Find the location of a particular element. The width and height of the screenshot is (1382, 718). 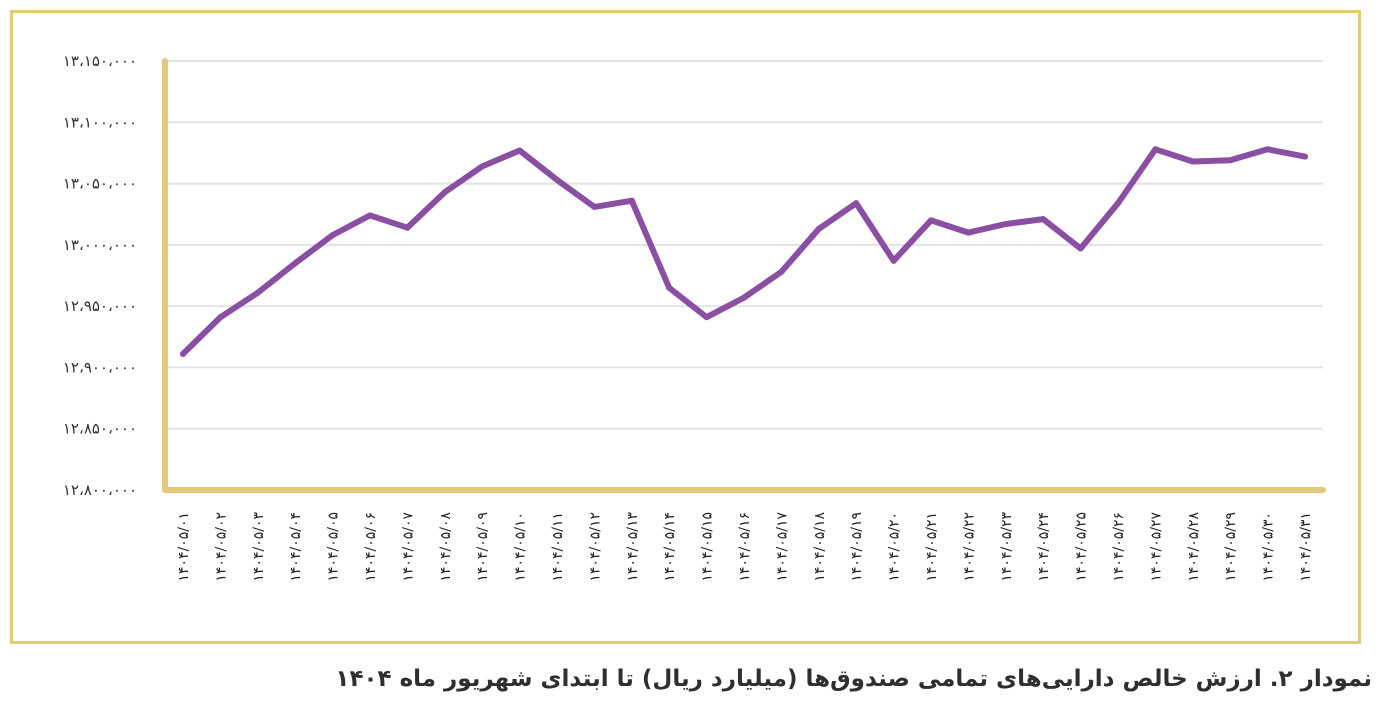

x-tick-label: ۱۴۰۴/۰۵/۱۳ is located at coordinates (633, 547).